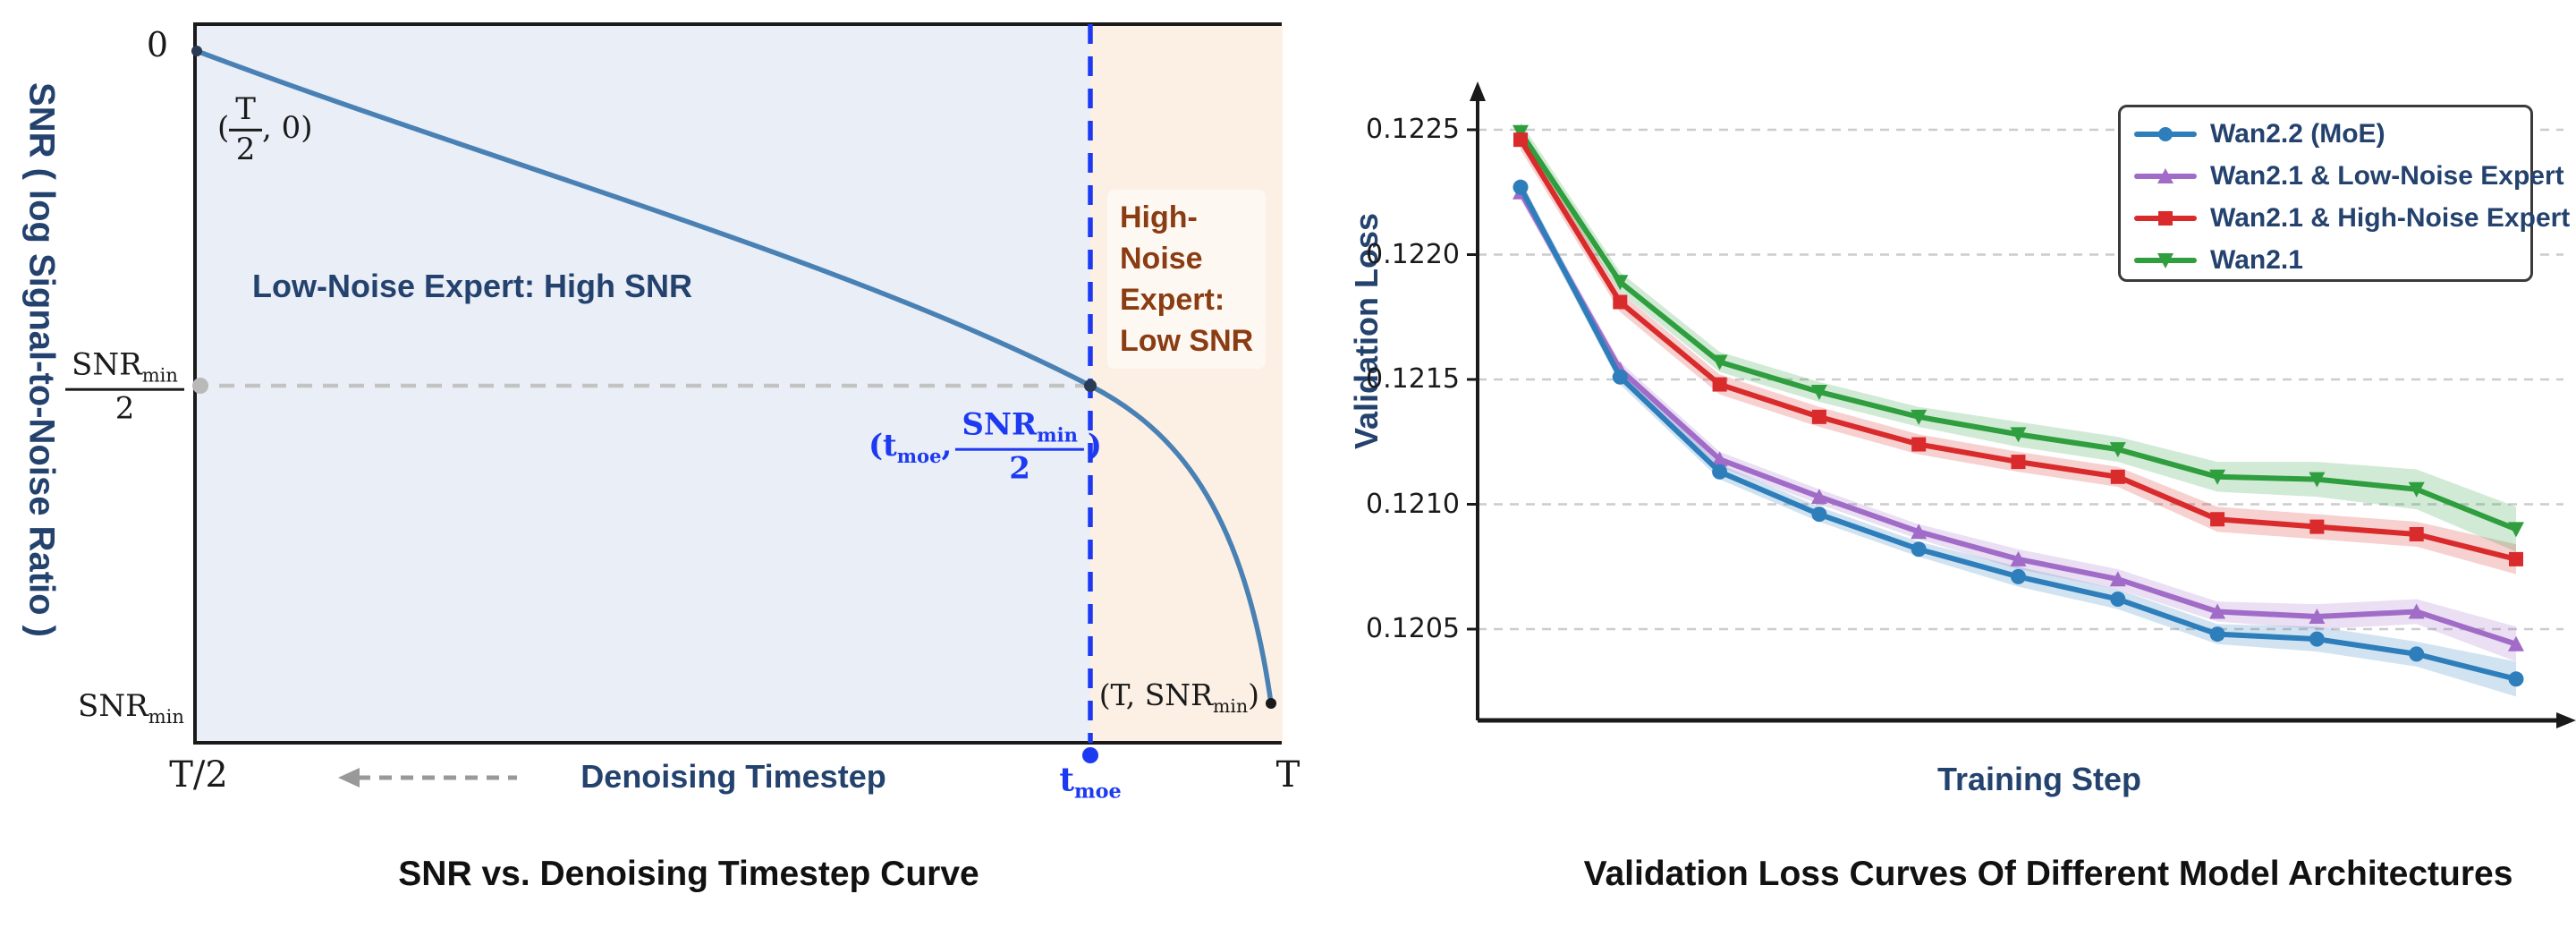 The image size is (2576, 928). I want to click on moe-open: (, so click(876, 446).